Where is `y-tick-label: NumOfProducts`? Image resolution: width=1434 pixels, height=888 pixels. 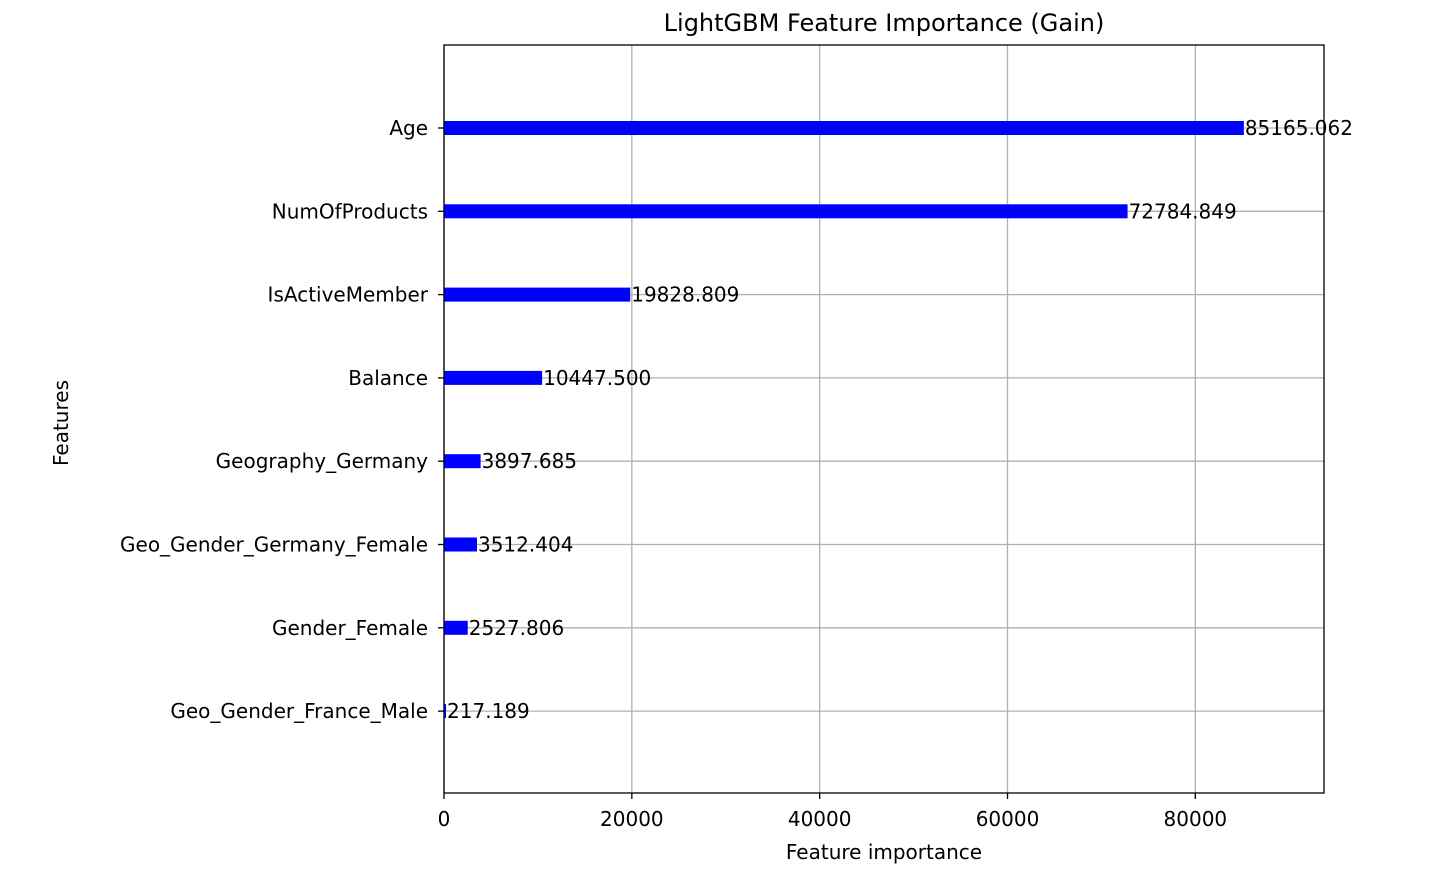
y-tick-label: NumOfProducts is located at coordinates (350, 211).